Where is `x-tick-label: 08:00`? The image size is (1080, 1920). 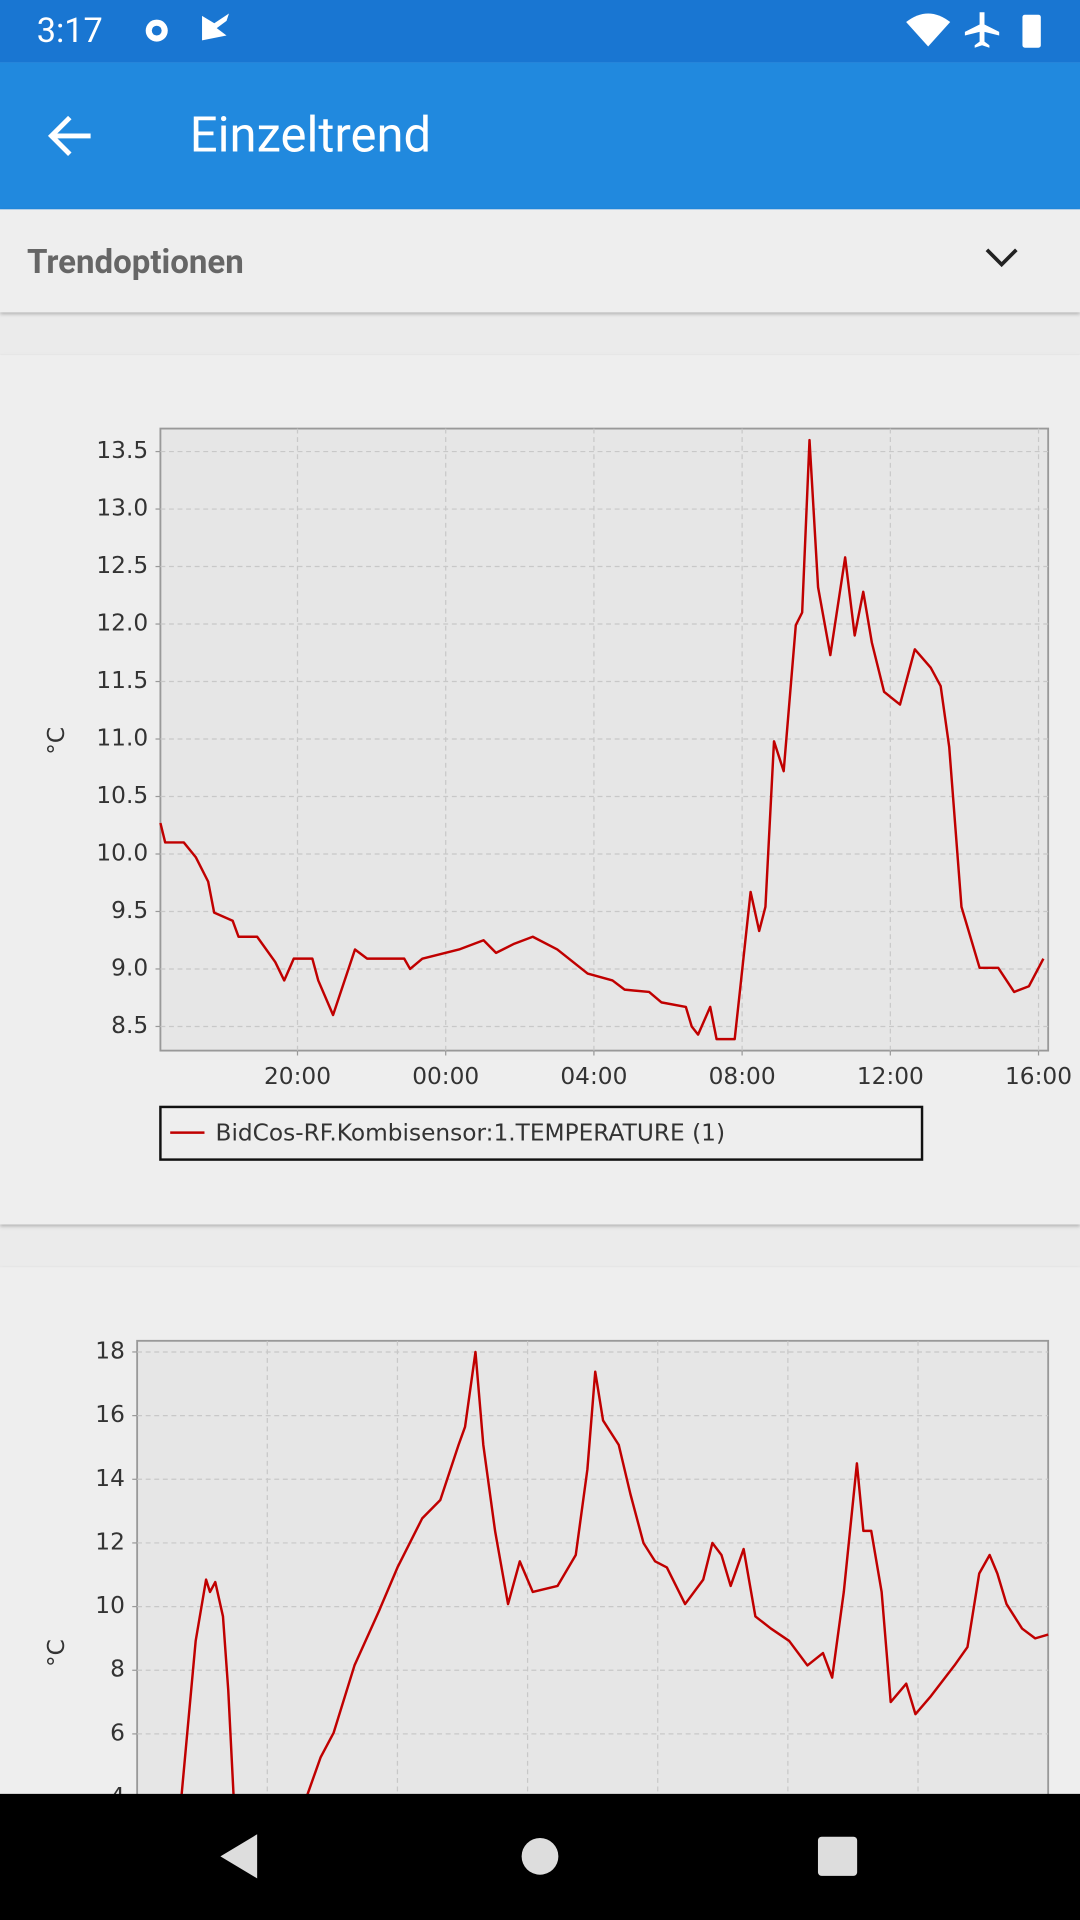
x-tick-label: 08:00 is located at coordinates (742, 1076).